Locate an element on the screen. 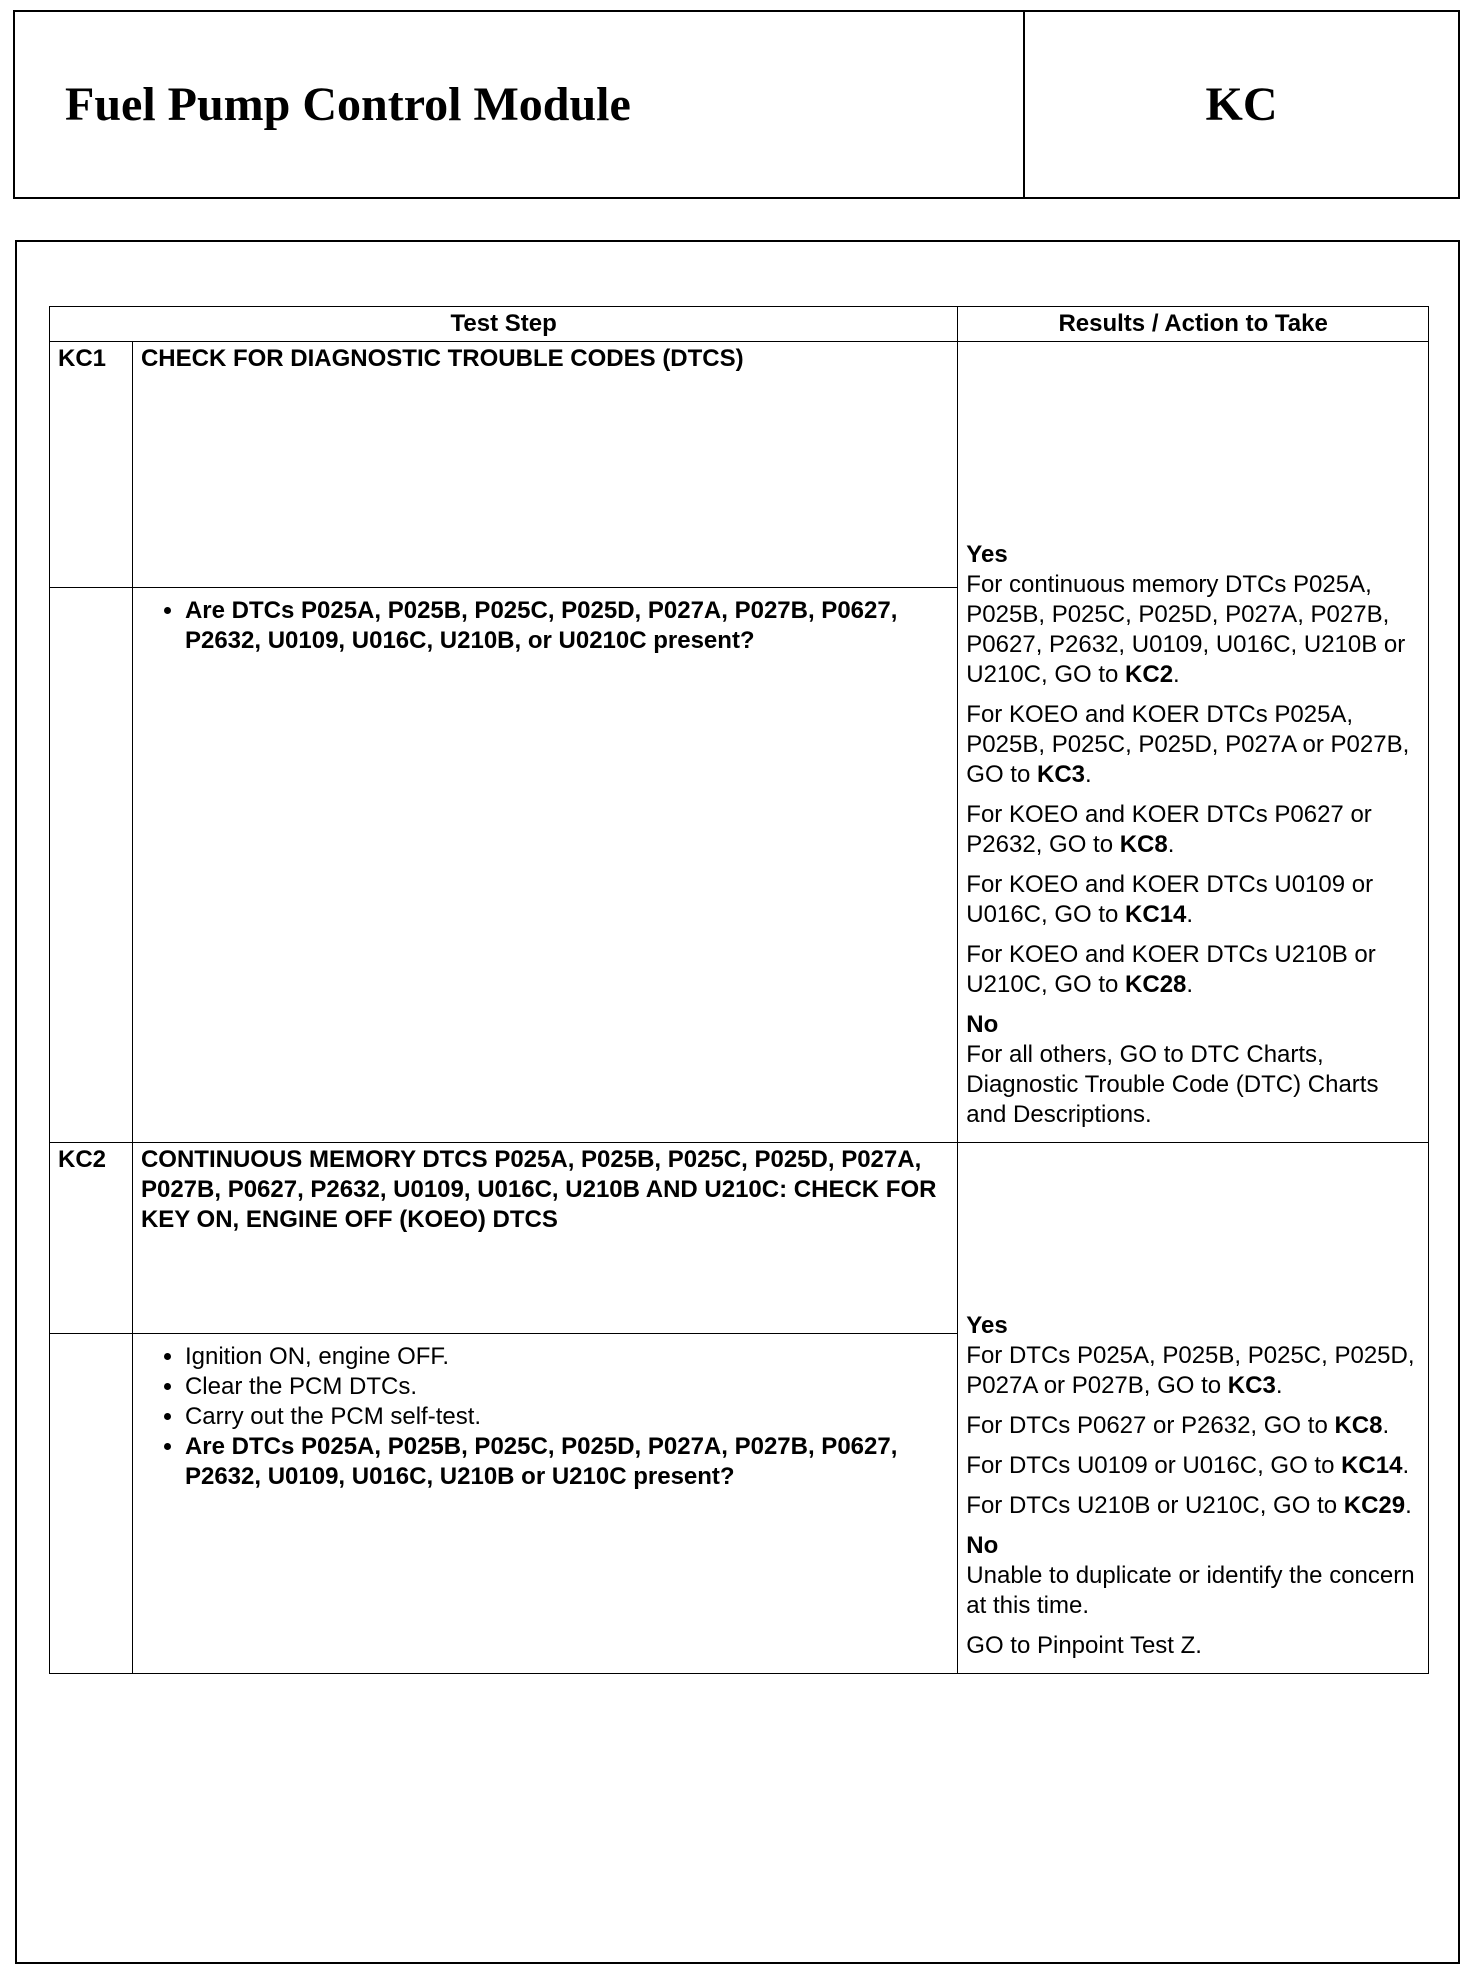 The image size is (1472, 1964). result-ref: KC28 is located at coordinates (1156, 984).